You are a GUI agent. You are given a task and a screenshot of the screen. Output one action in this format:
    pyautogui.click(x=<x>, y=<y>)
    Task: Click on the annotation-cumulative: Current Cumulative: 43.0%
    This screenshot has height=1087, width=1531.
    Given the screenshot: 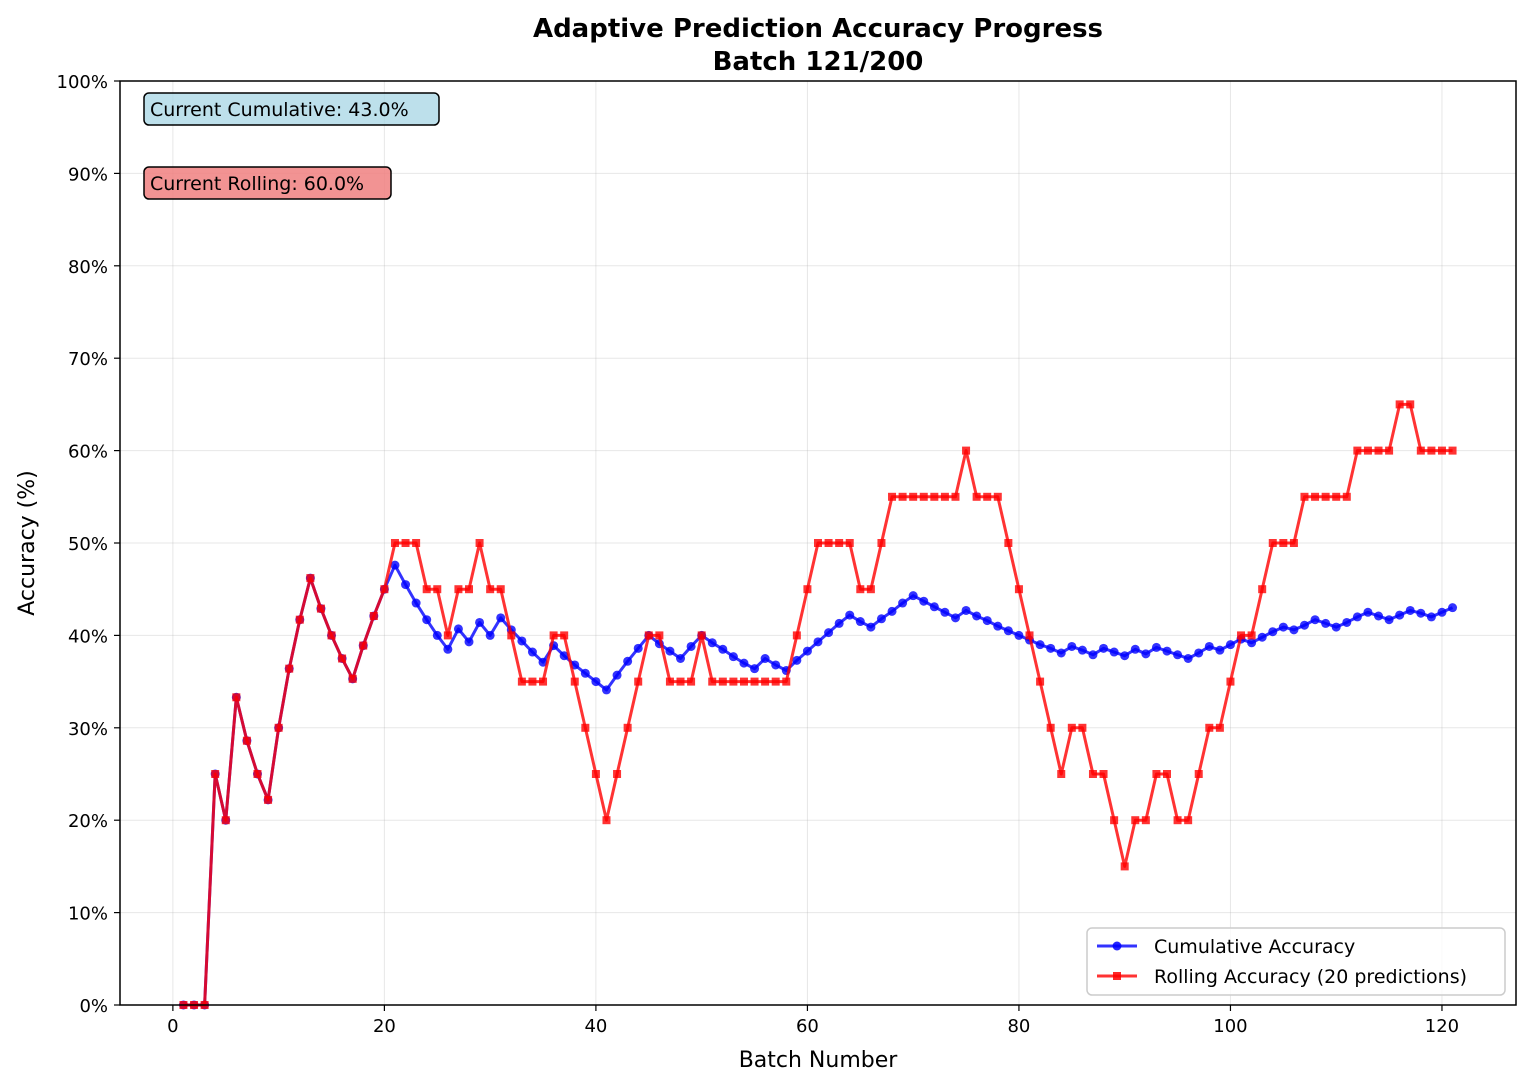 What is the action you would take?
    pyautogui.click(x=291, y=109)
    